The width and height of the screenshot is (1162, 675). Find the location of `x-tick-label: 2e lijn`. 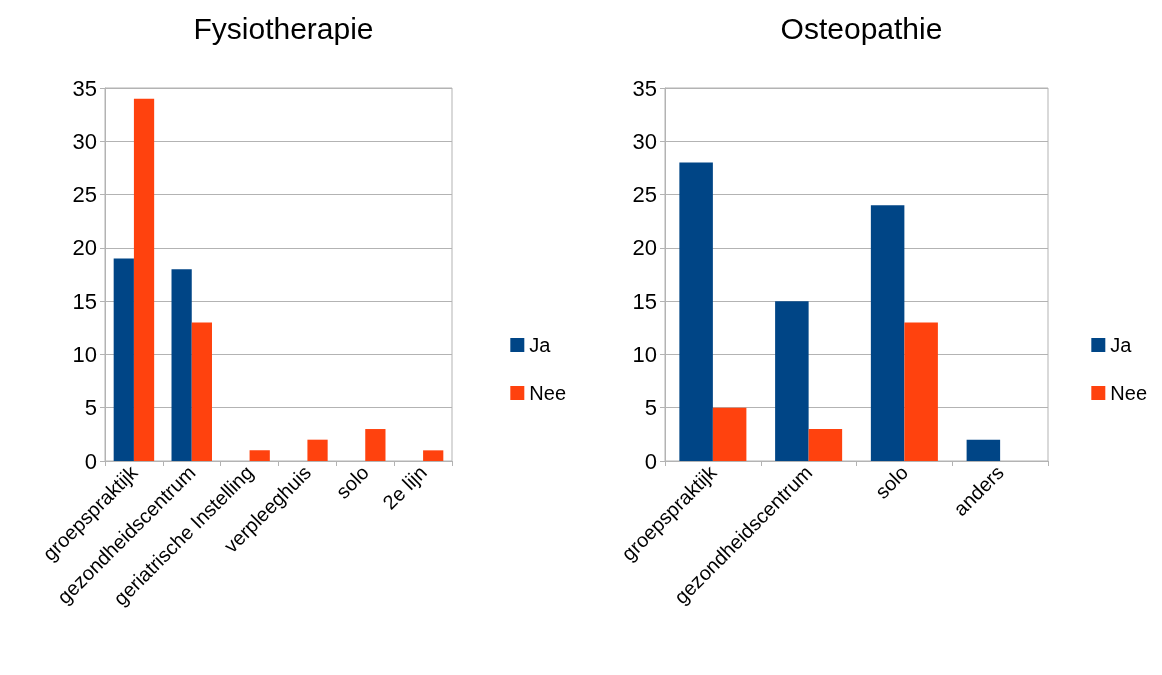

x-tick-label: 2e lijn is located at coordinates (404, 487).